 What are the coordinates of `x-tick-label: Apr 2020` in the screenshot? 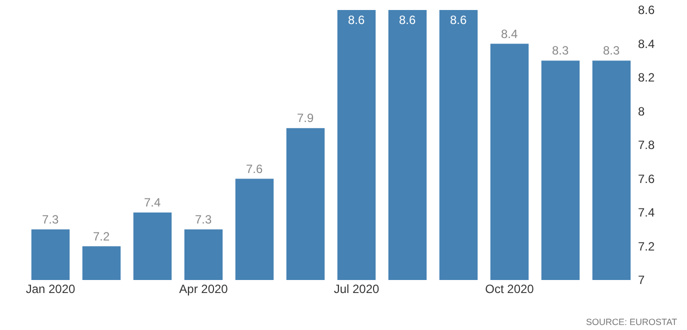 It's located at (203, 289).